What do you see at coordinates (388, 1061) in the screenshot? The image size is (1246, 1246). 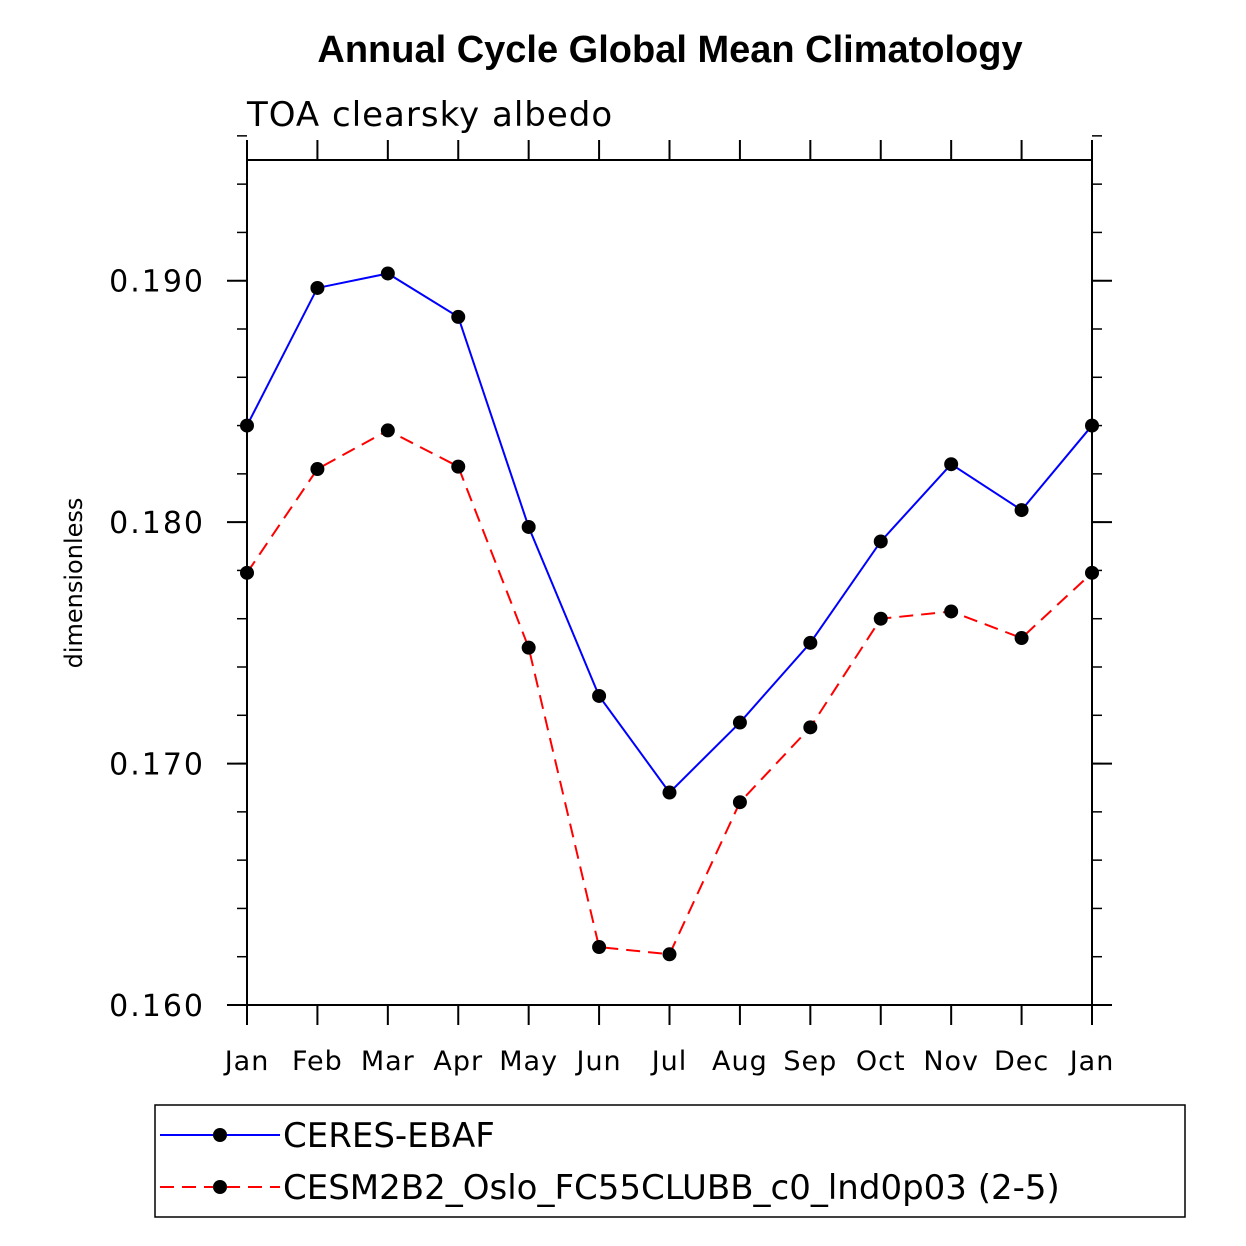 I see `x-tick-label: Mar` at bounding box center [388, 1061].